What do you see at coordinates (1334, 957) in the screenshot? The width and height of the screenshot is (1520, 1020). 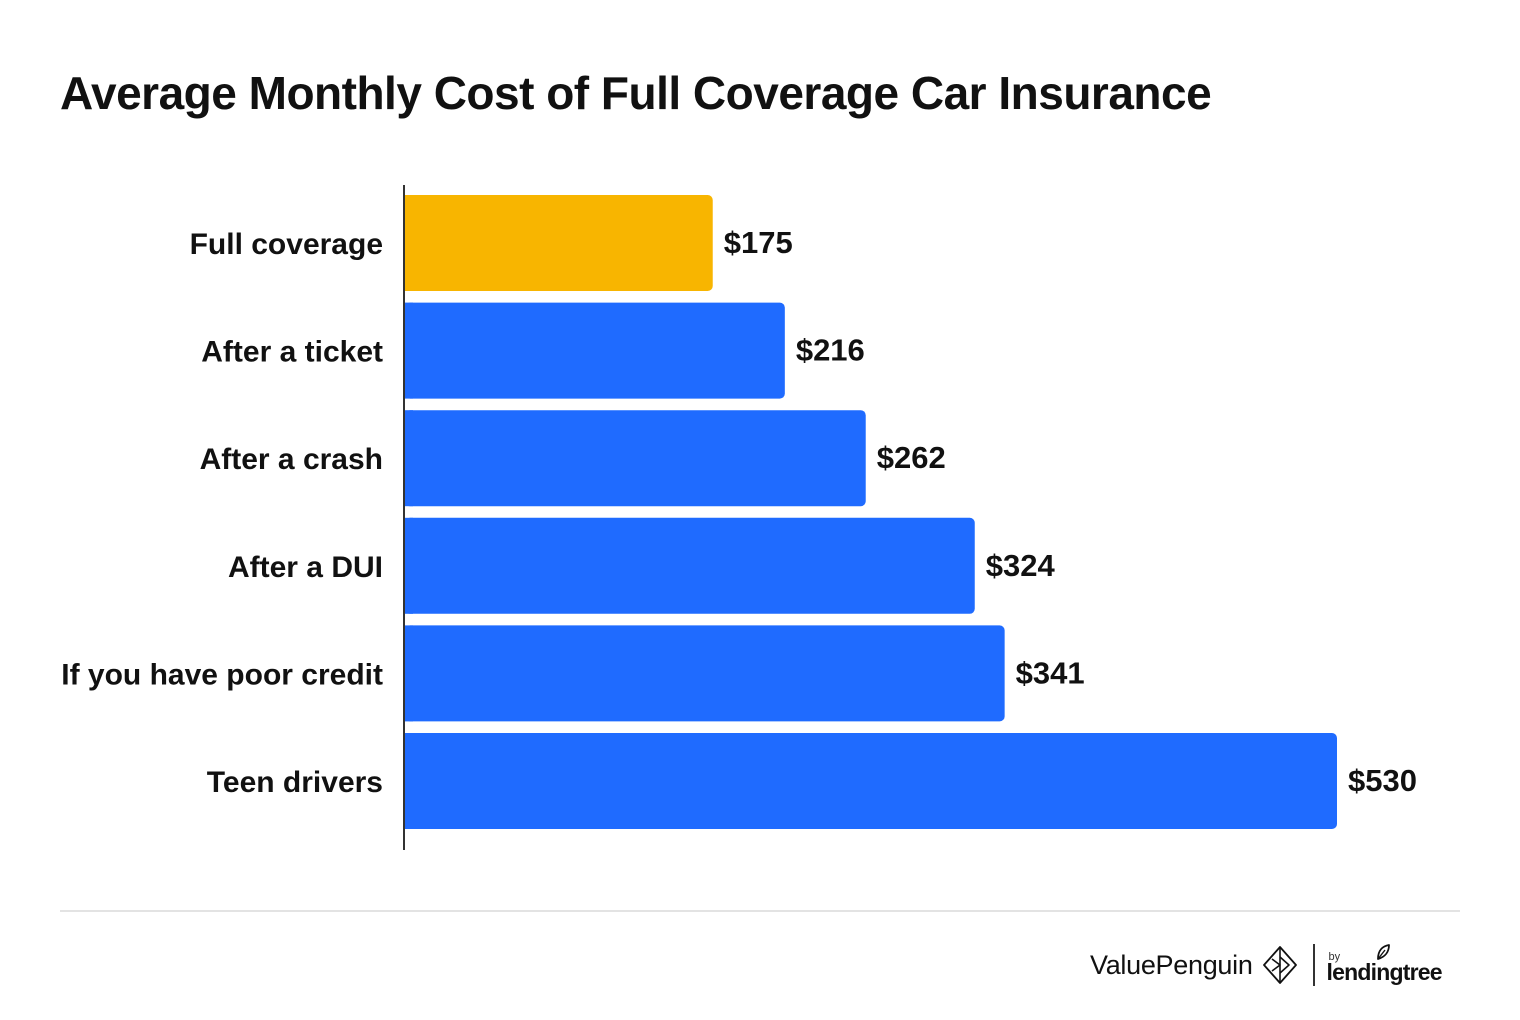 I see `lendingtree-by-text: by` at bounding box center [1334, 957].